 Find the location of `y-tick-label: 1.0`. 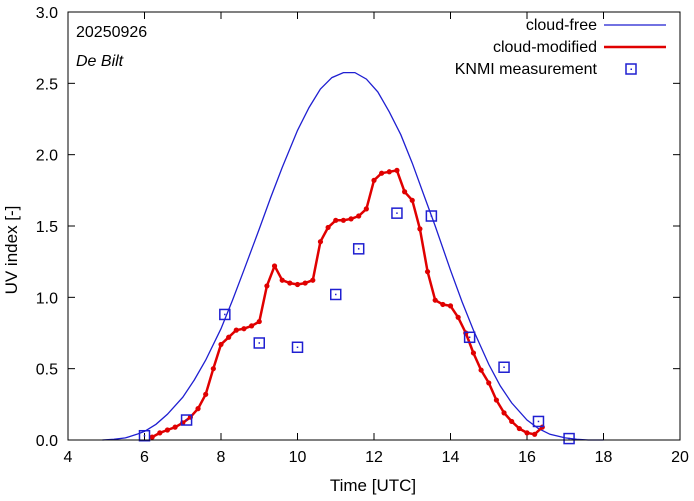

y-tick-label: 1.0 is located at coordinates (47, 298).